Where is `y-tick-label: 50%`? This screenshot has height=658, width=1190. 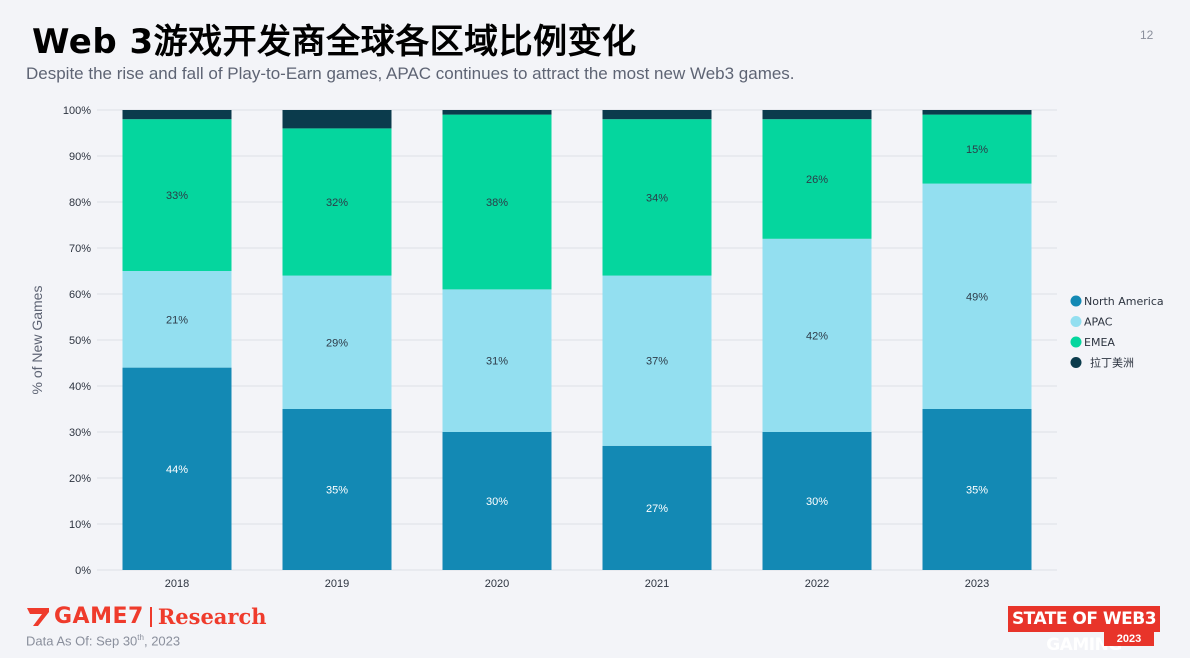
y-tick-label: 50% is located at coordinates (80, 341).